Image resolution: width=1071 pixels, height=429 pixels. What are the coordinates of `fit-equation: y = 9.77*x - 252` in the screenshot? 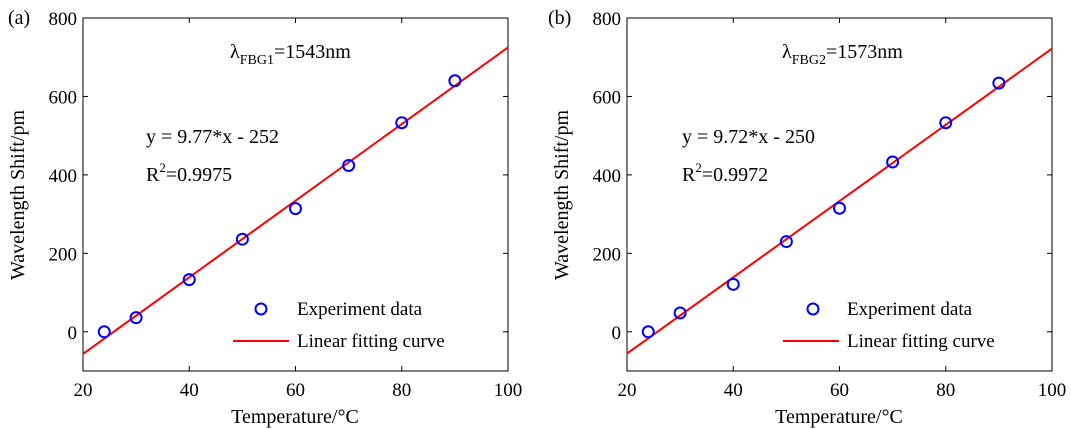 It's located at (212, 137).